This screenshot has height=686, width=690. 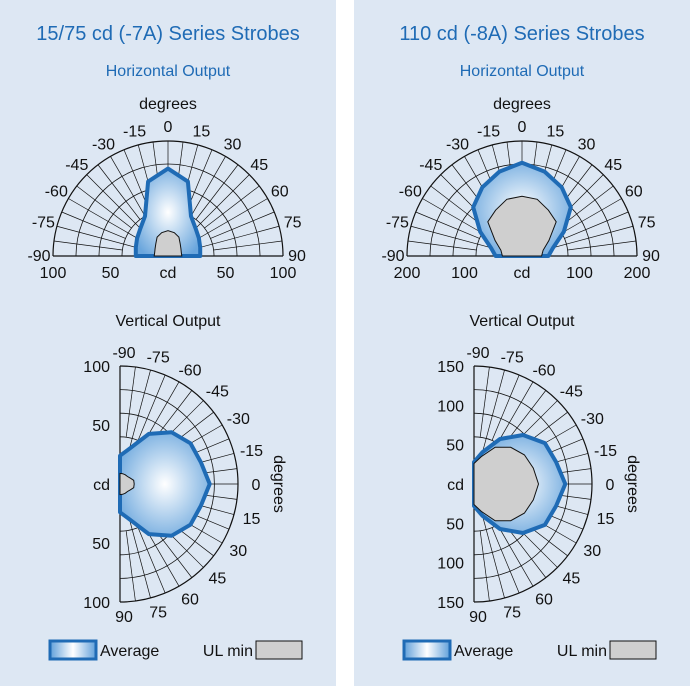 I want to click on legend-average-label: Average, so click(x=129, y=651).